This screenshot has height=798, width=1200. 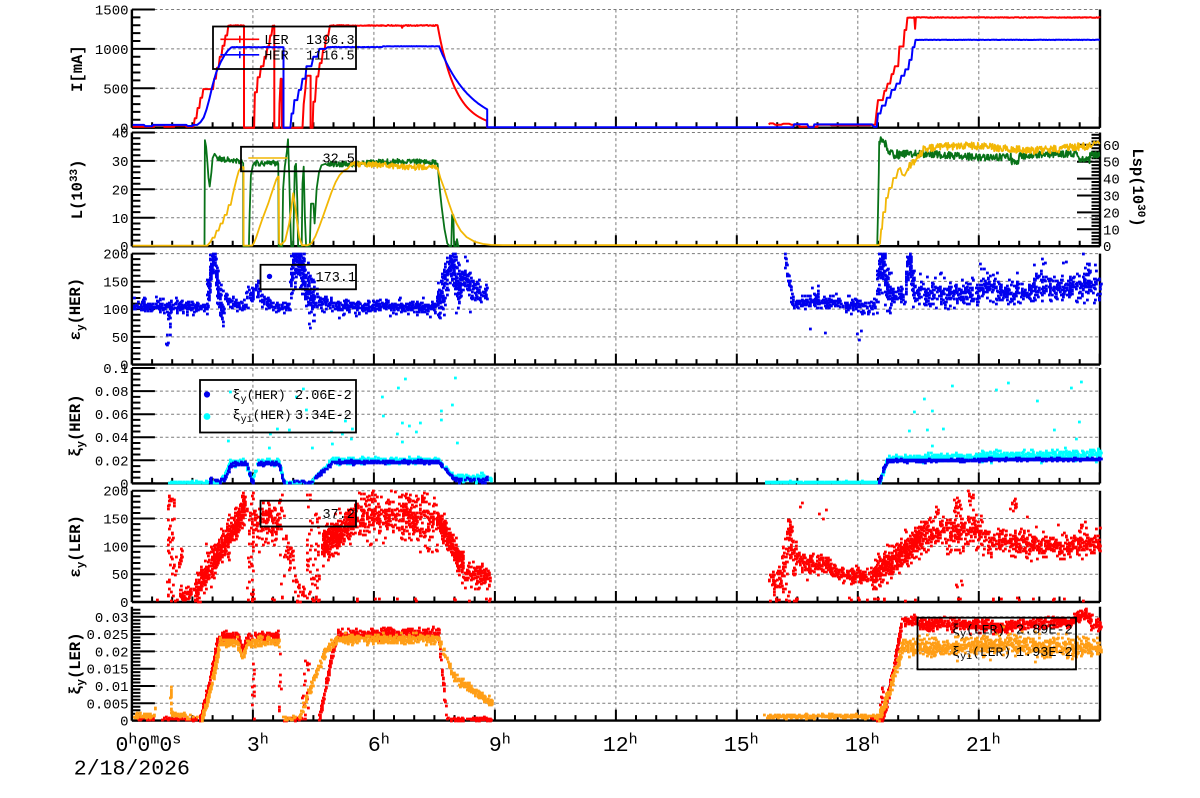 What do you see at coordinates (112, 393) in the screenshot?
I see `svg-text: 0.08` at bounding box center [112, 393].